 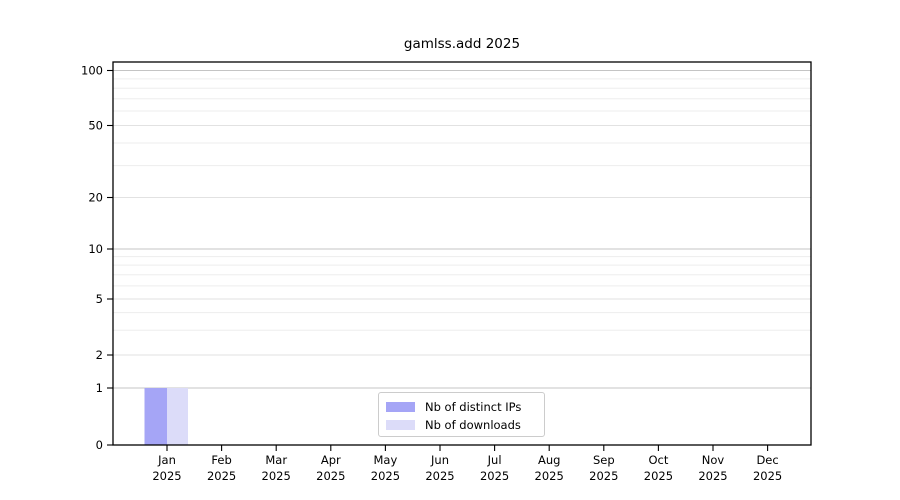 I want to click on y-tick-label: 2, so click(x=99, y=355).